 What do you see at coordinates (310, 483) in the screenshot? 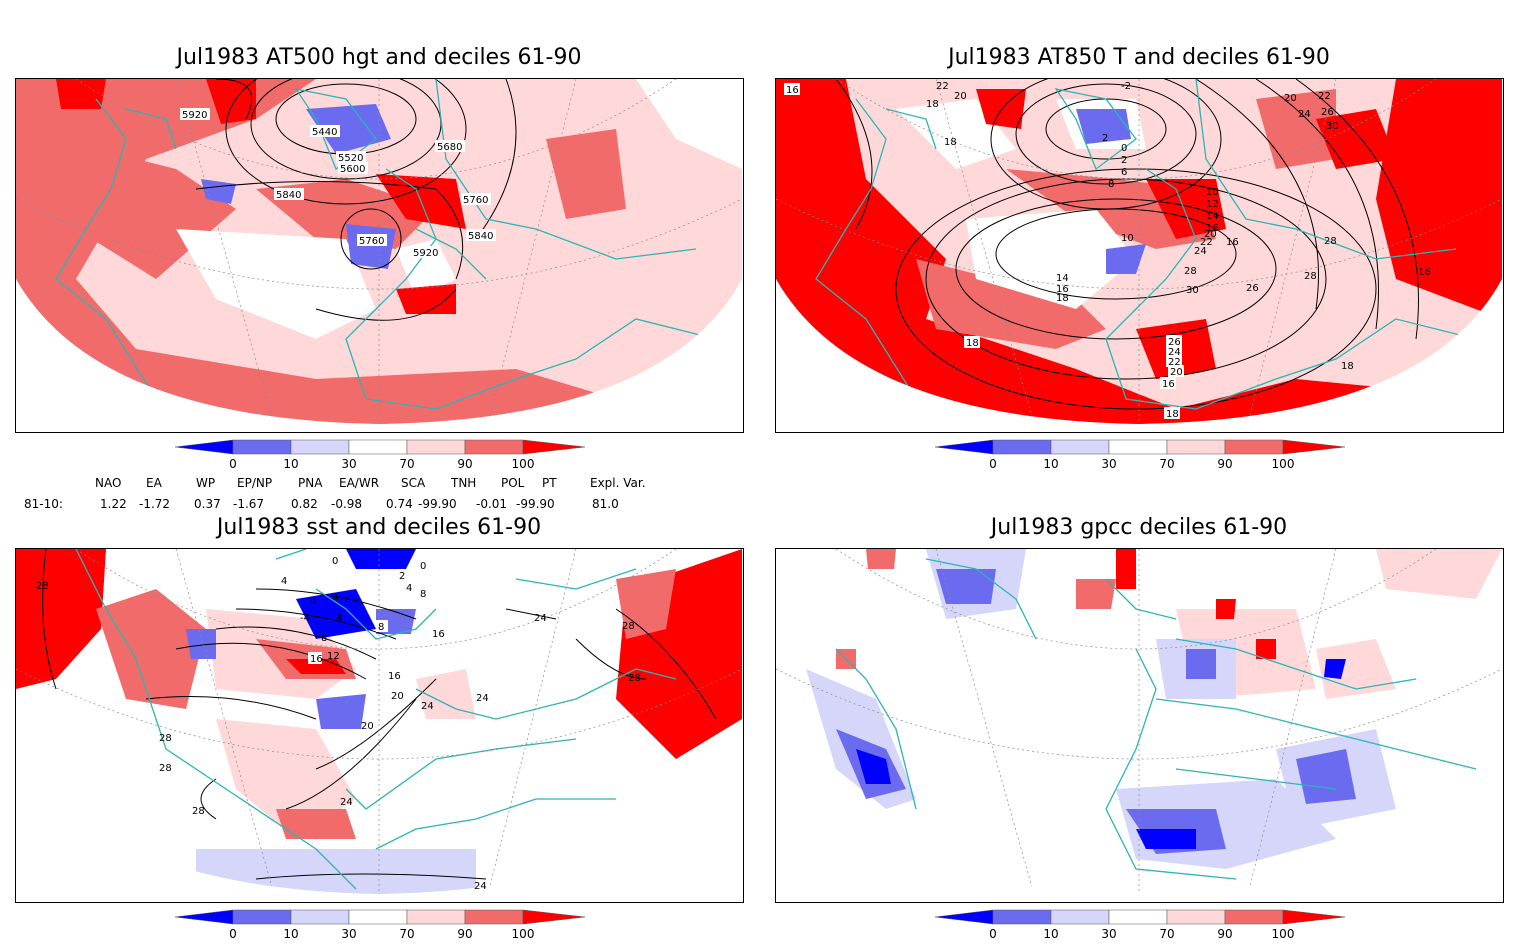
I see `index-header: PNA` at bounding box center [310, 483].